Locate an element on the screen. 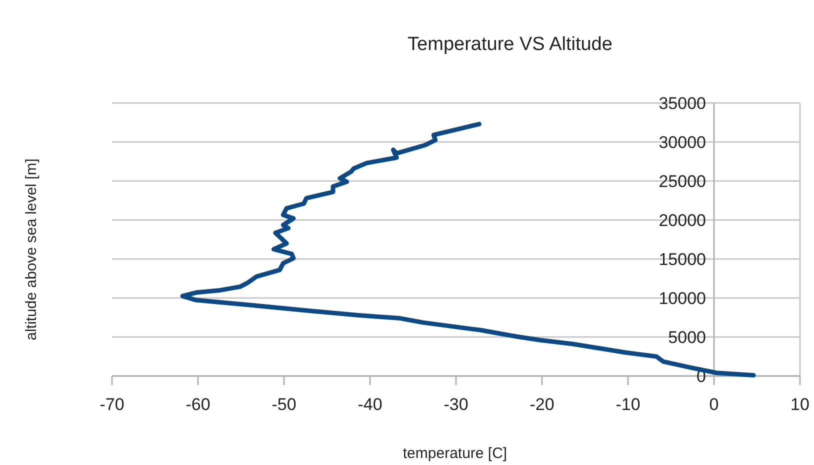  x-tick-label: -20 is located at coordinates (542, 404).